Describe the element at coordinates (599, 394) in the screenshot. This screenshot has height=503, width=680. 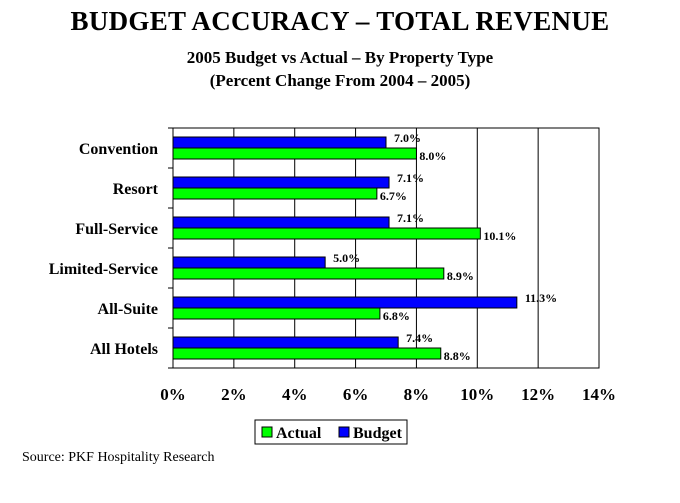
I see `x-tick-label: 14%` at that location.